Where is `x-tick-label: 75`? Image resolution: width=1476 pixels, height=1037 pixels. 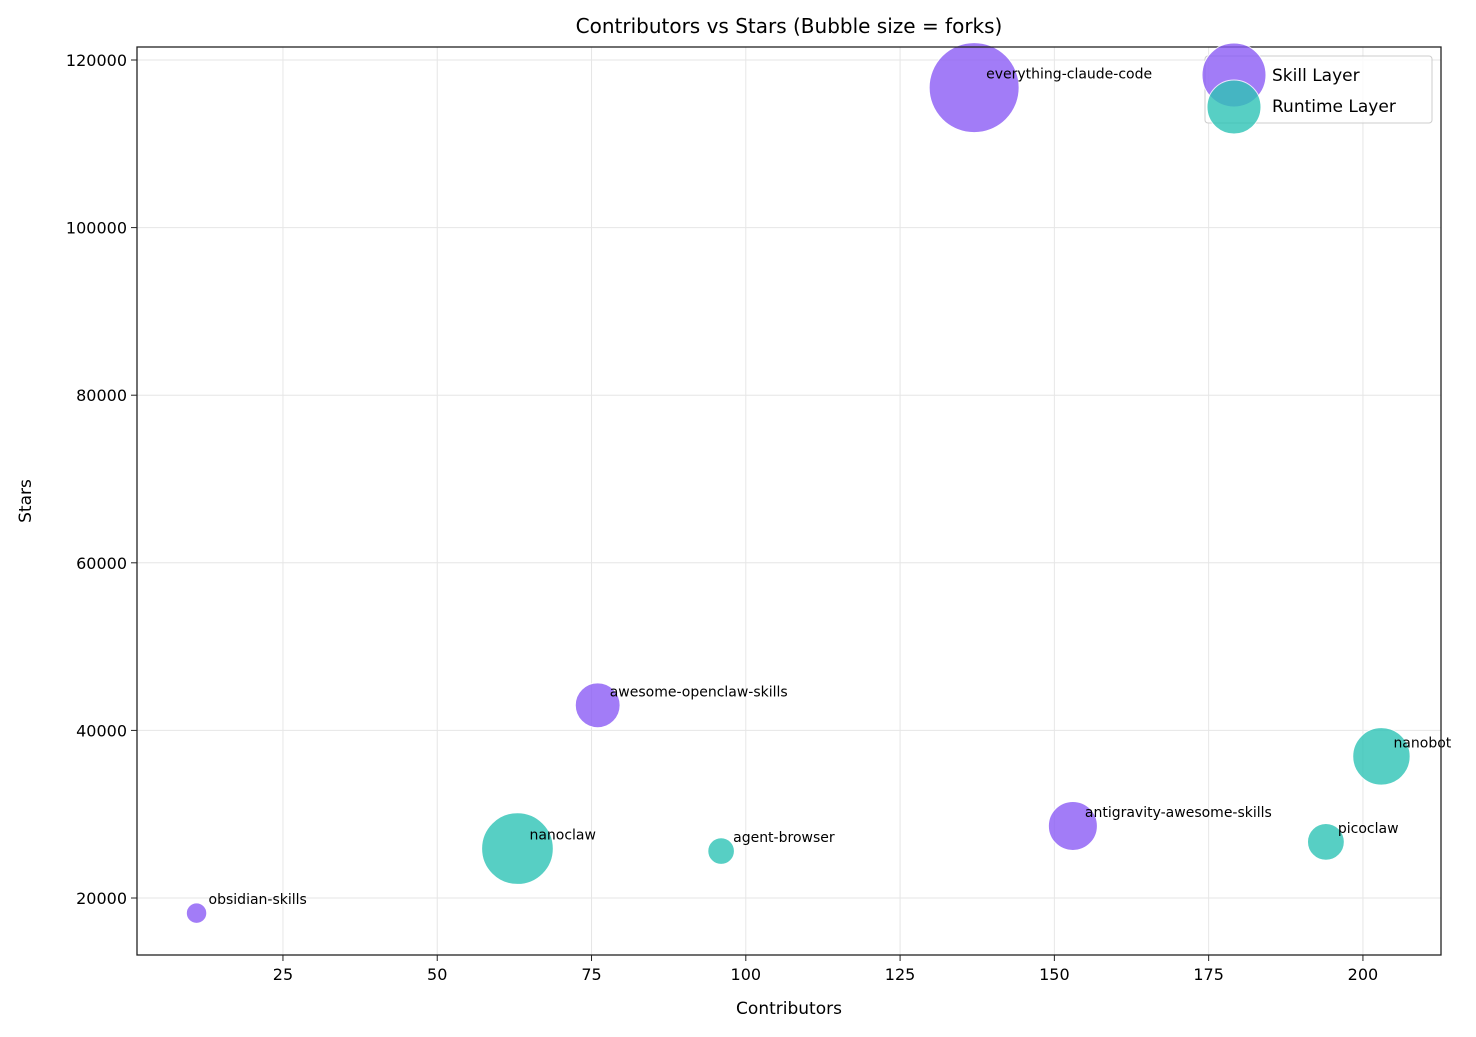
x-tick-label: 75 is located at coordinates (591, 974).